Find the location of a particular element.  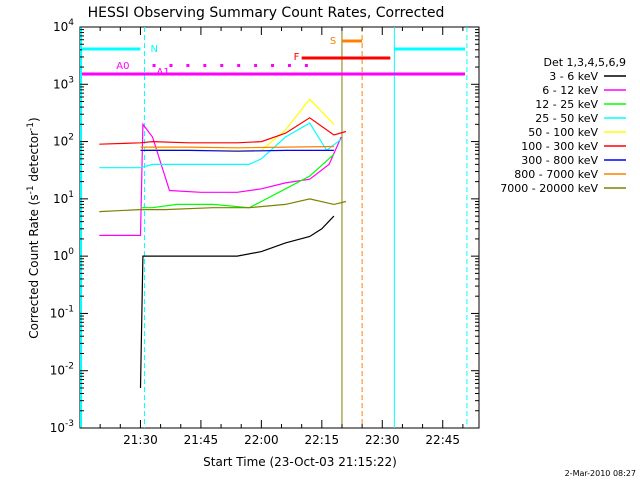

y-tick-label: 10⁰ is located at coordinates (63, 255).